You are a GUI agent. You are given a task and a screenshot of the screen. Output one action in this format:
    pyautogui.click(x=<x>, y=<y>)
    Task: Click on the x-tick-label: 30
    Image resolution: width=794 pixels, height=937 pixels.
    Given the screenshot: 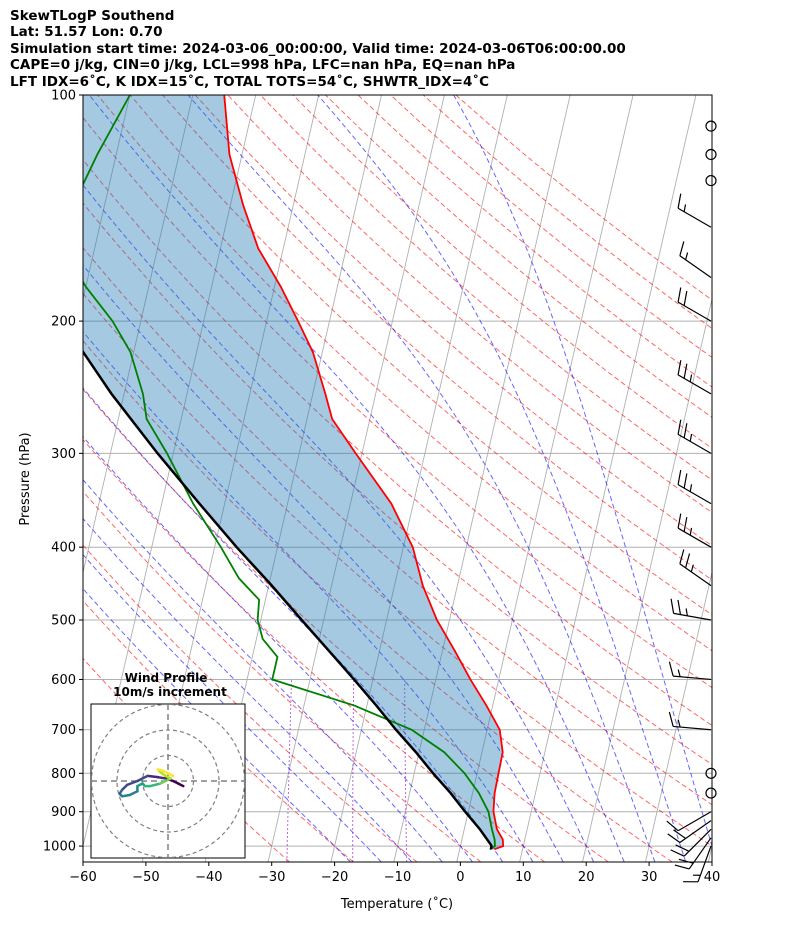 What is the action you would take?
    pyautogui.click(x=649, y=877)
    